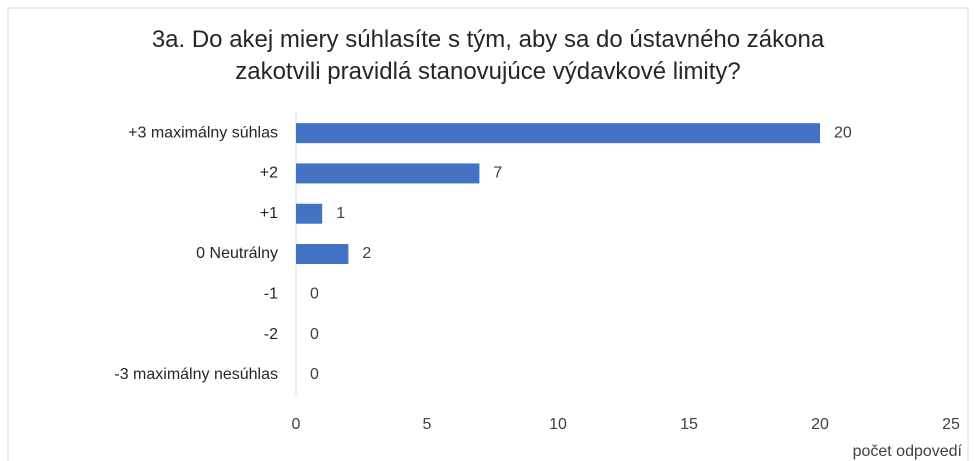  What do you see at coordinates (269, 213) in the screenshot?
I see `y-tick-label: +1` at bounding box center [269, 213].